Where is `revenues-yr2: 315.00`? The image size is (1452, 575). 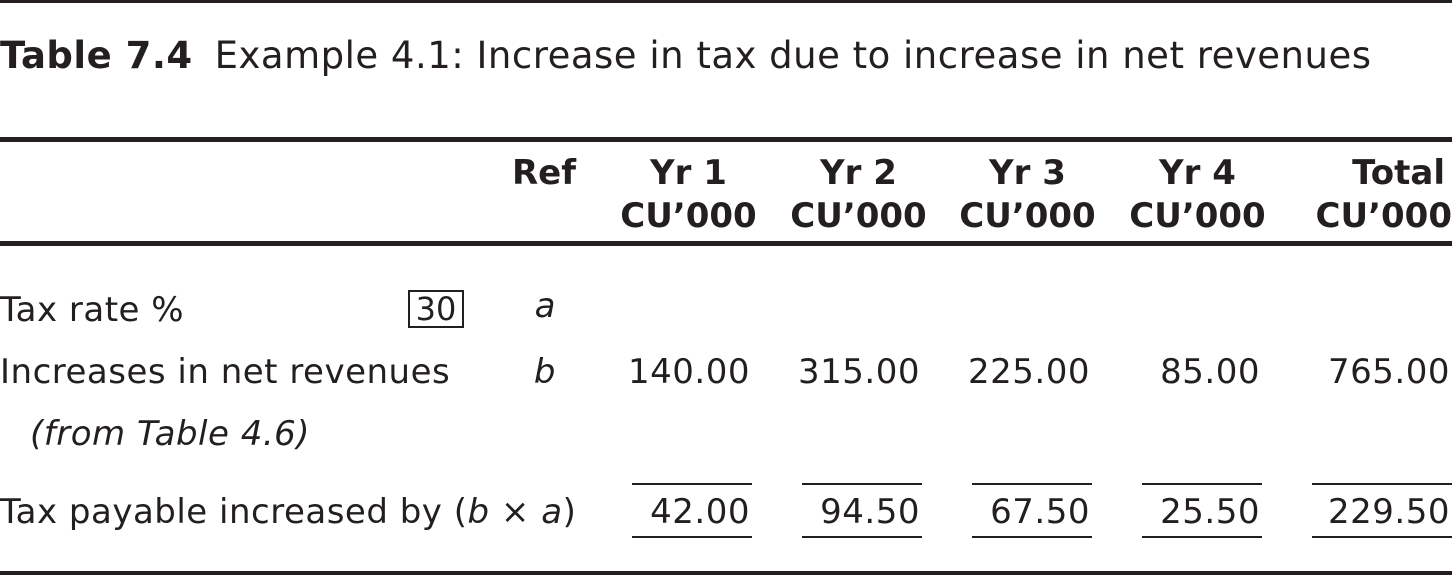 revenues-yr2: 315.00 is located at coordinates (859, 372).